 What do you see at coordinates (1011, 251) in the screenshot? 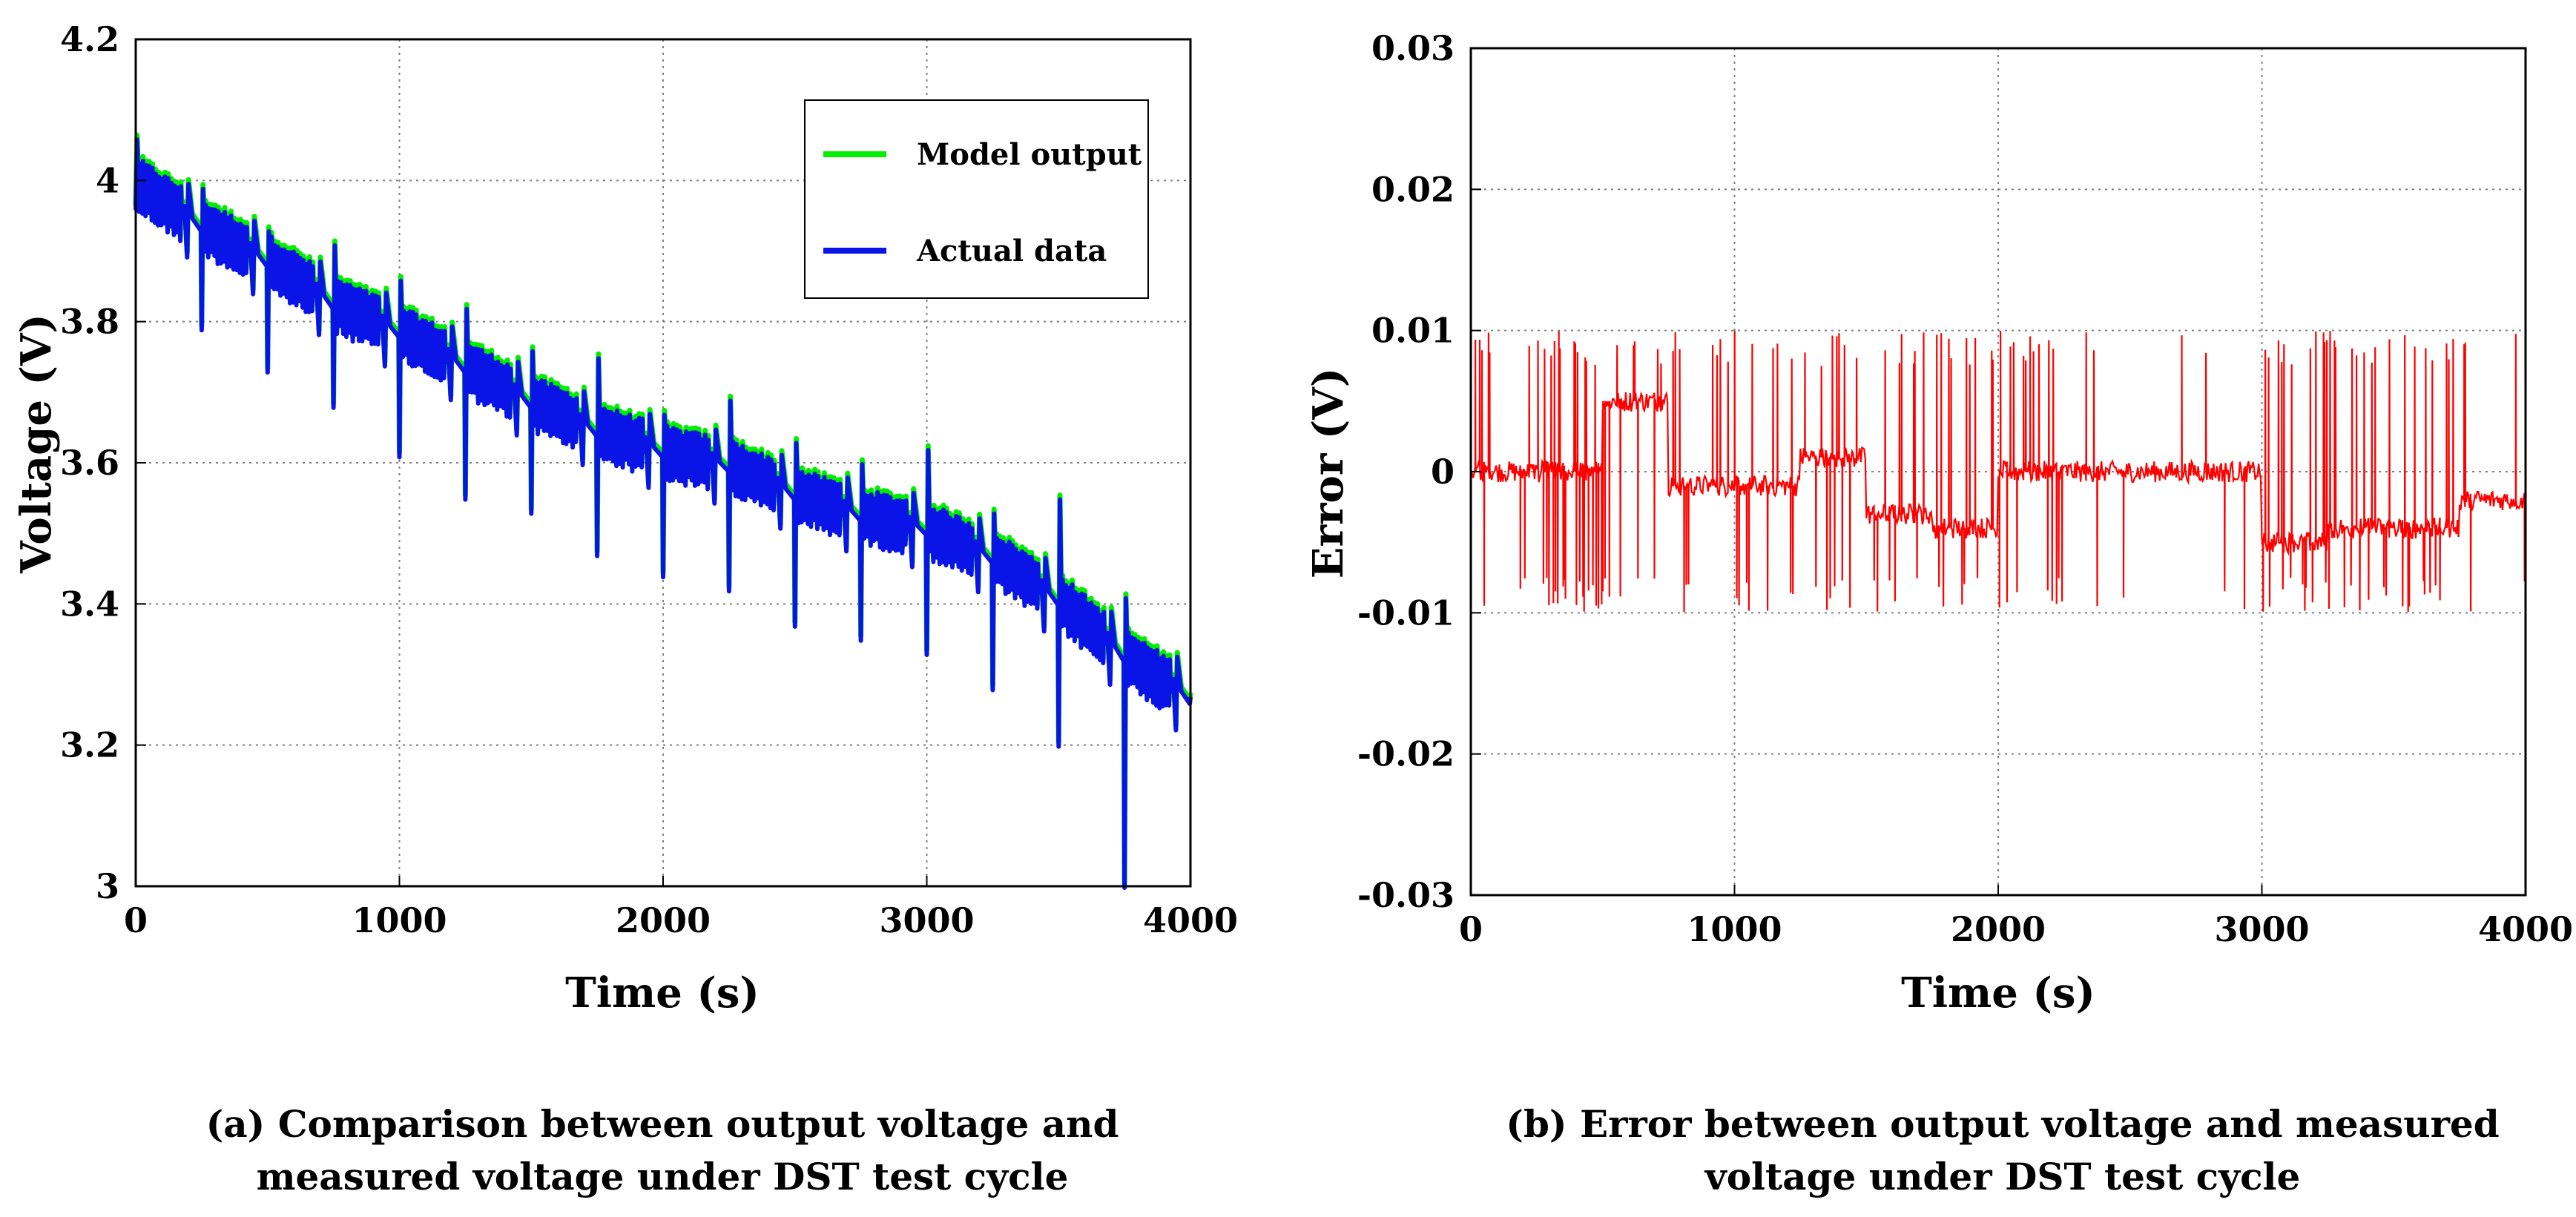
I see `legend-label-actual-data: Actual data` at bounding box center [1011, 251].